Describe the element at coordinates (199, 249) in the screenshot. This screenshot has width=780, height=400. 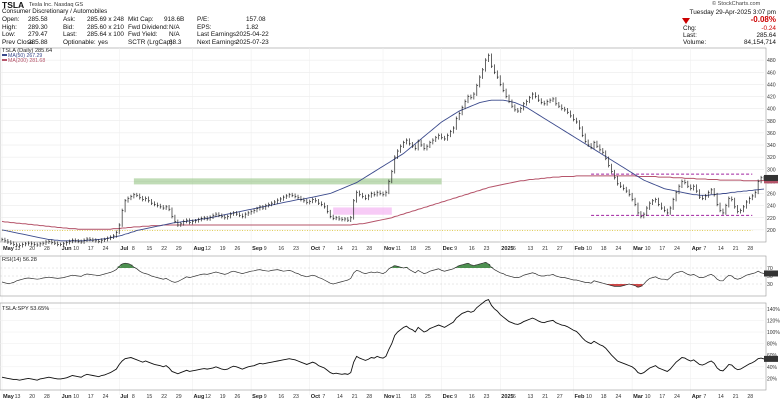
I see `month-label: Aug` at that location.